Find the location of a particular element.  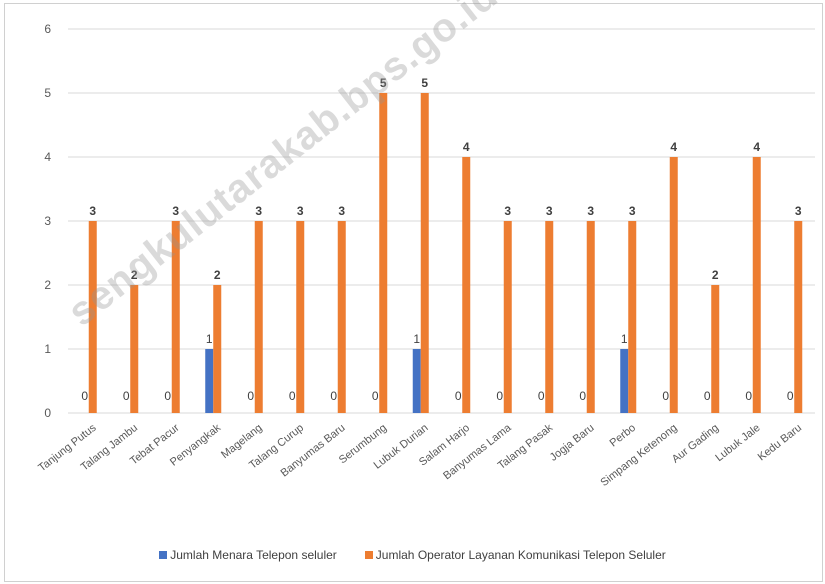

x-tick-label: Aur Gading is located at coordinates (695, 444).